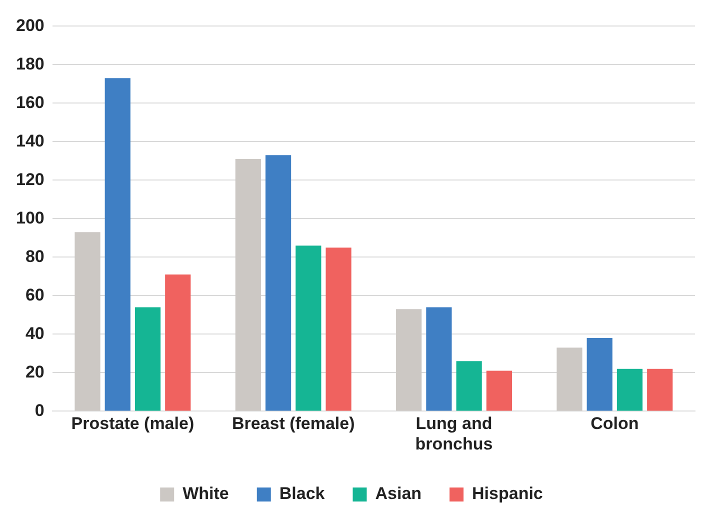  What do you see at coordinates (302, 494) in the screenshot?
I see `legend-label: Black` at bounding box center [302, 494].